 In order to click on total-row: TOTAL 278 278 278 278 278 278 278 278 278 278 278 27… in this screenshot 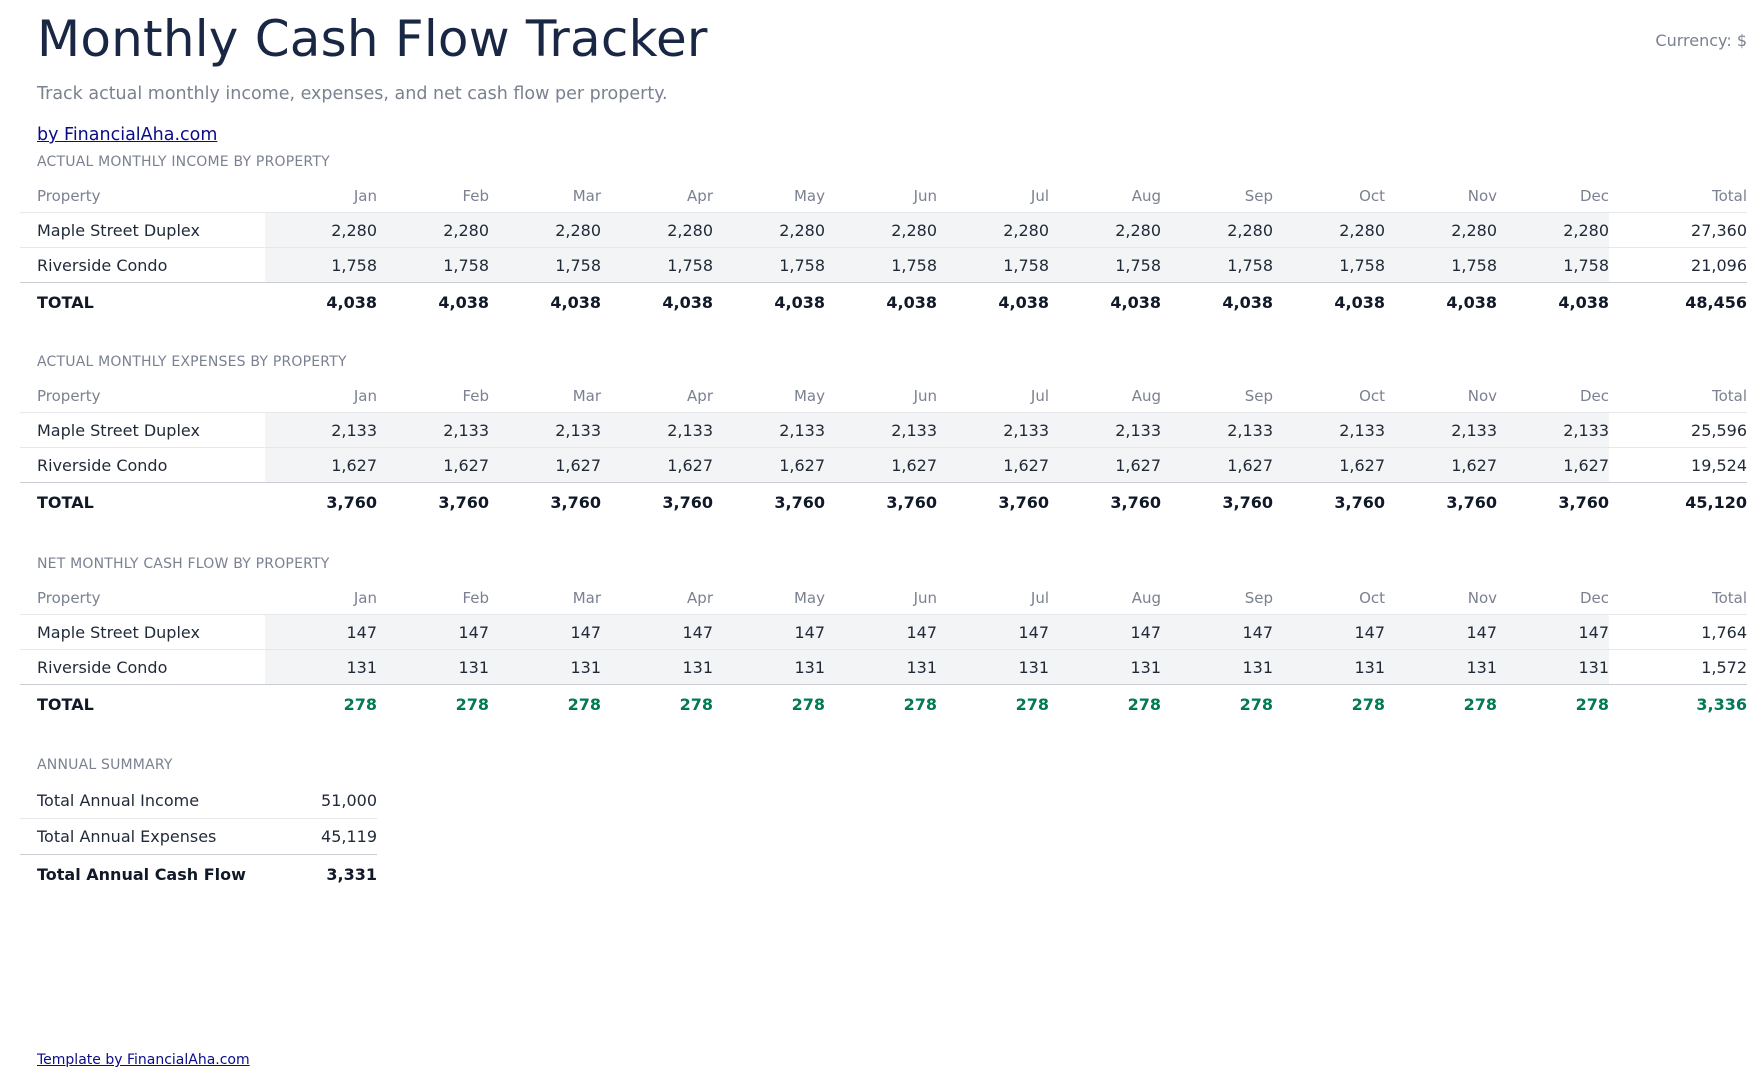, I will do `click(883, 703)`.